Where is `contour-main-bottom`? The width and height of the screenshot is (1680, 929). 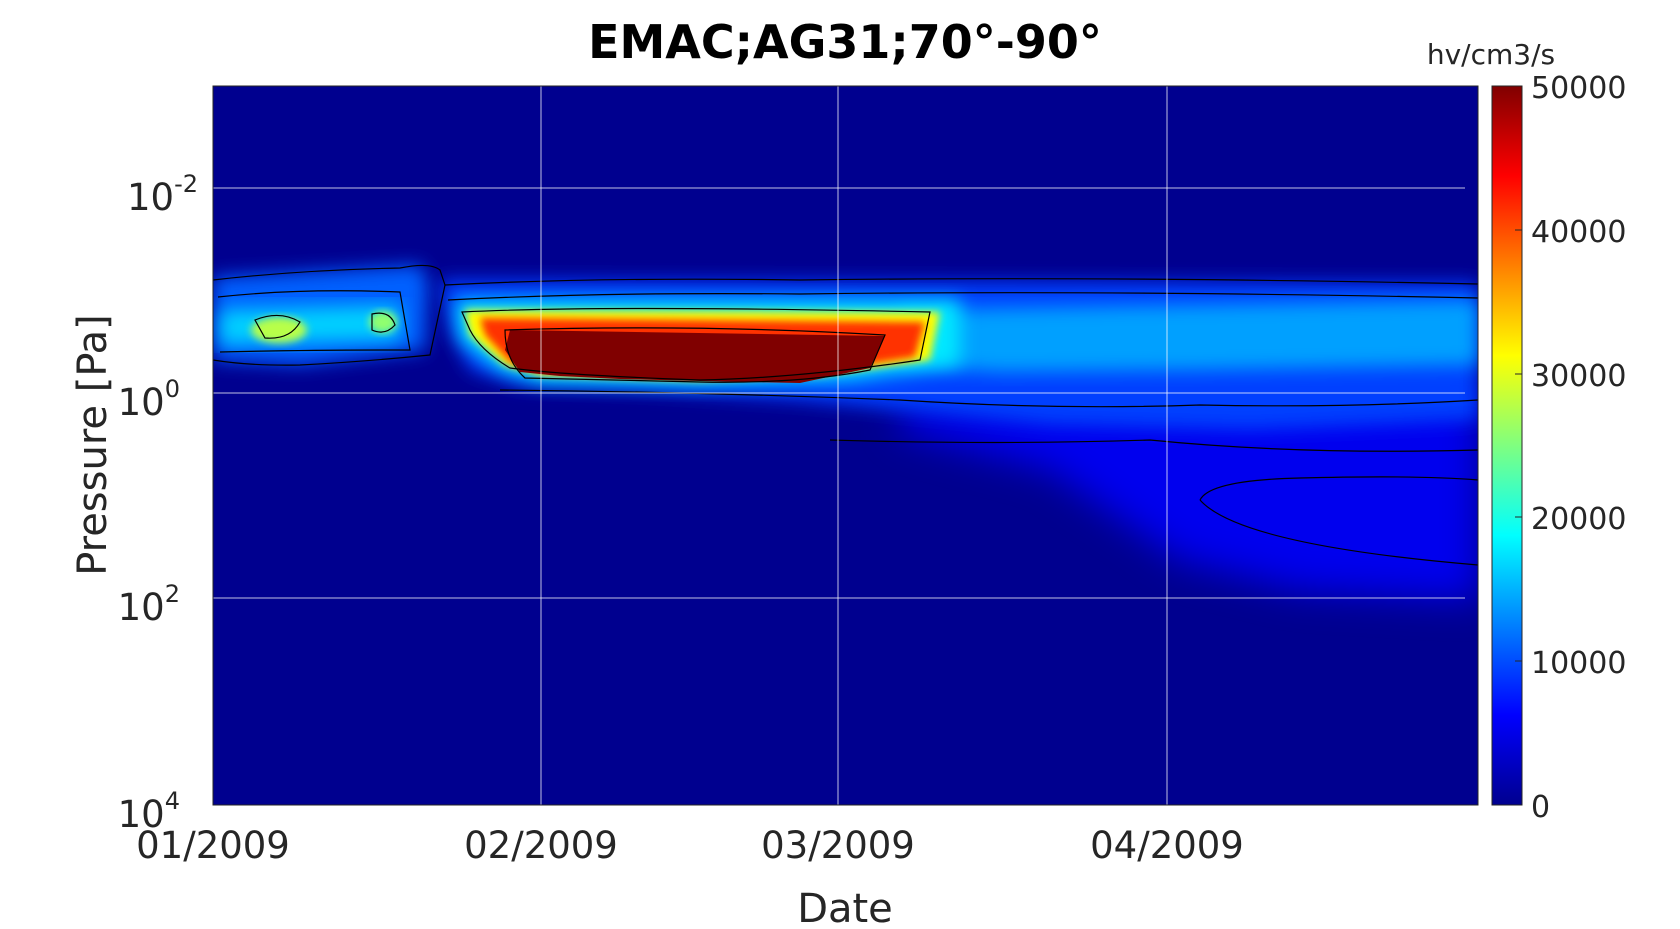
contour-main-bottom is located at coordinates (1153, 445).